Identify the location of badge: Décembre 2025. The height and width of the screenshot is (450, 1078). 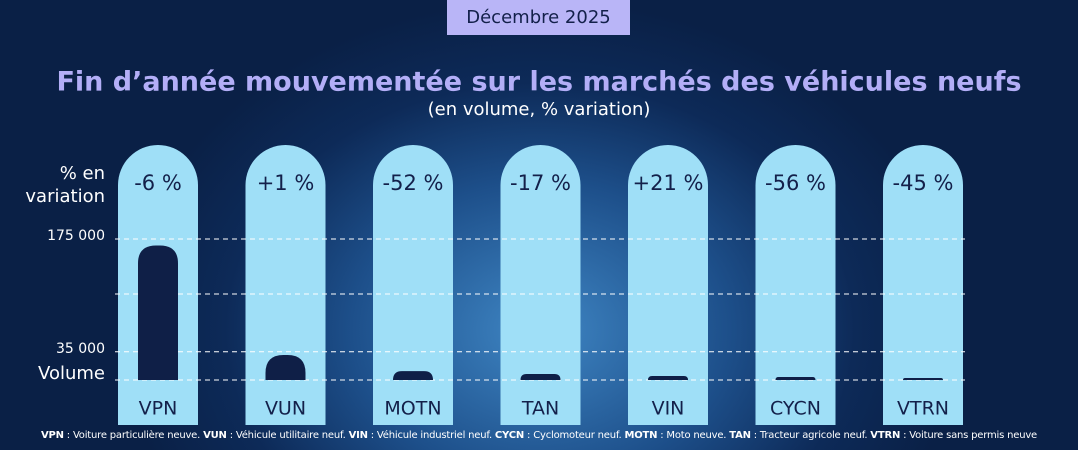
(538, 17).